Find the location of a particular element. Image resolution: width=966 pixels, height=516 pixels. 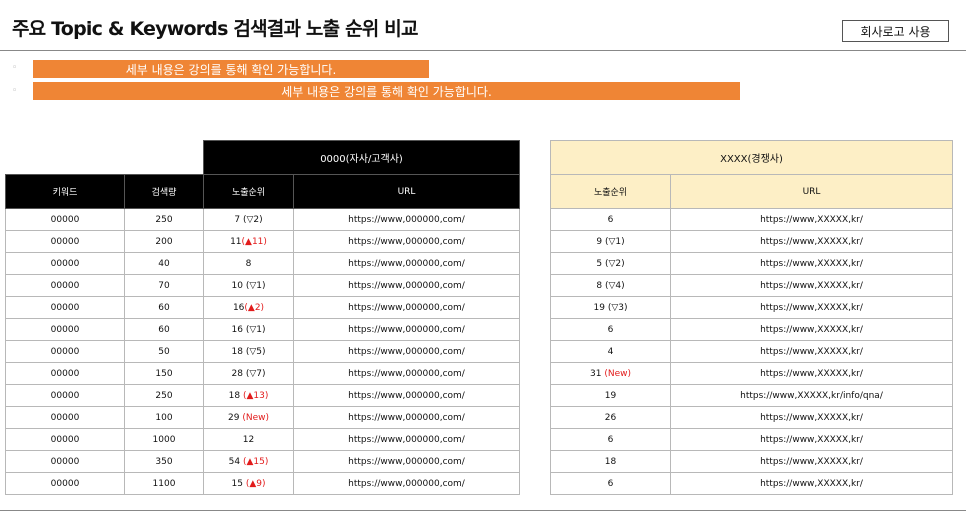

rank-value: 12 is located at coordinates (248, 439).